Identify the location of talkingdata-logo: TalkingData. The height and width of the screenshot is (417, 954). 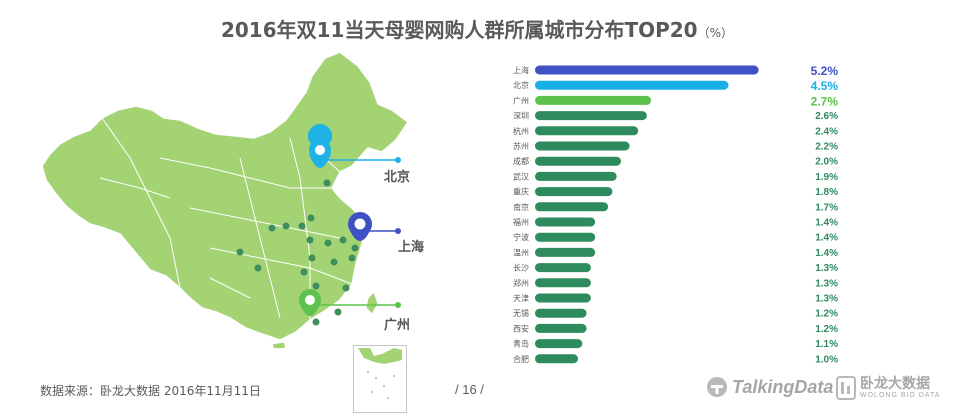
(769, 387).